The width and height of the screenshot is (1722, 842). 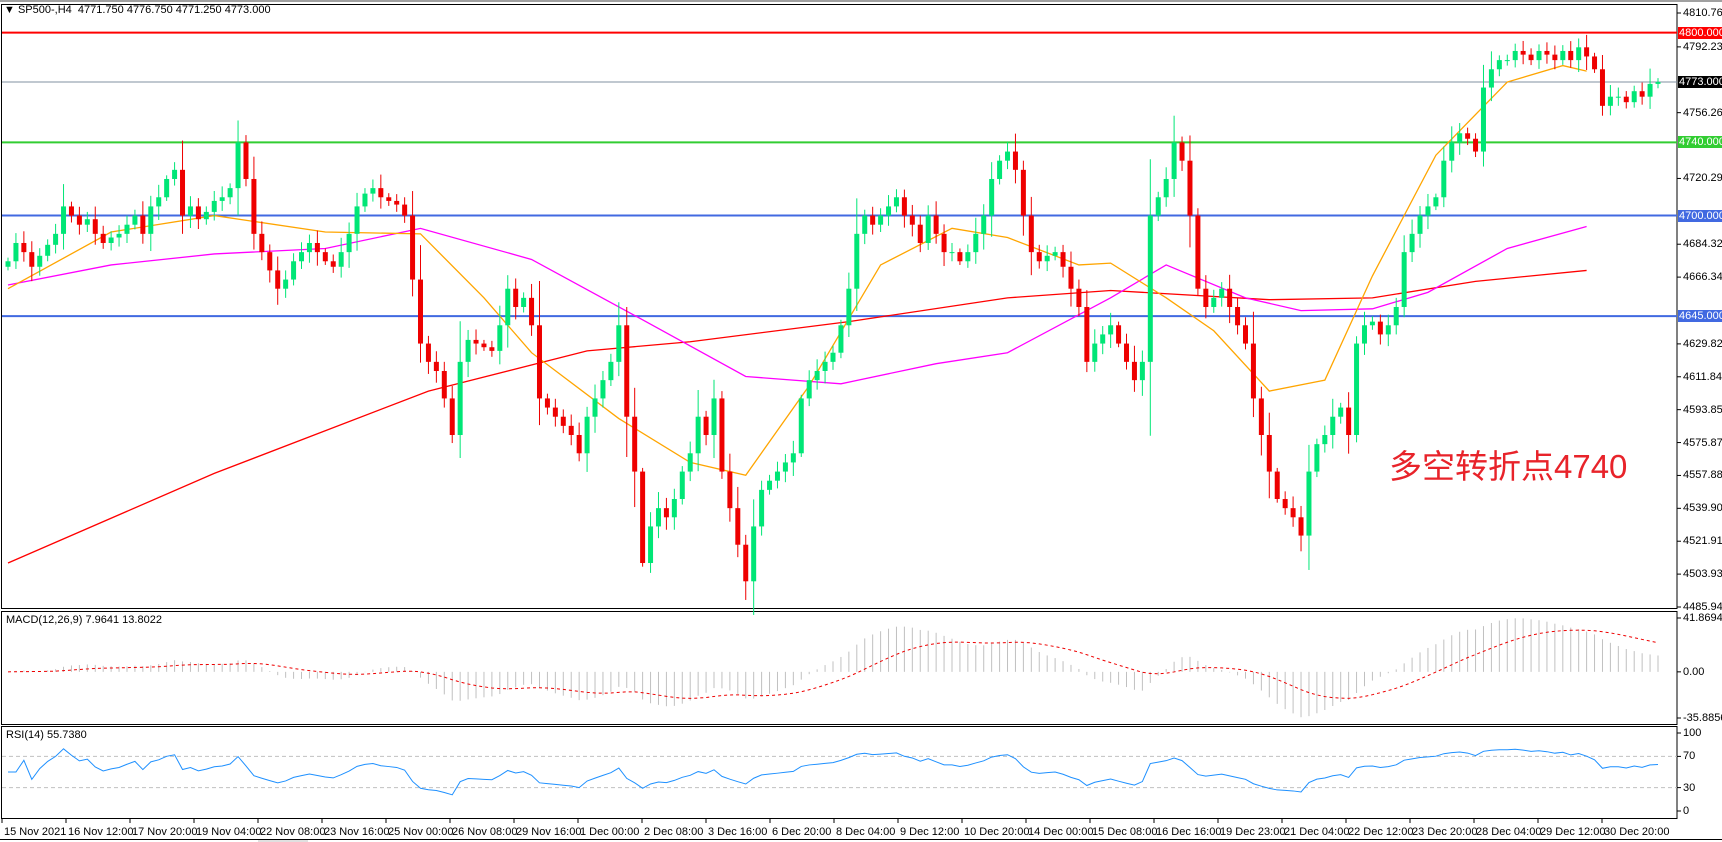 What do you see at coordinates (11, 10) in the screenshot?
I see `menu-triangle-icon: ▼` at bounding box center [11, 10].